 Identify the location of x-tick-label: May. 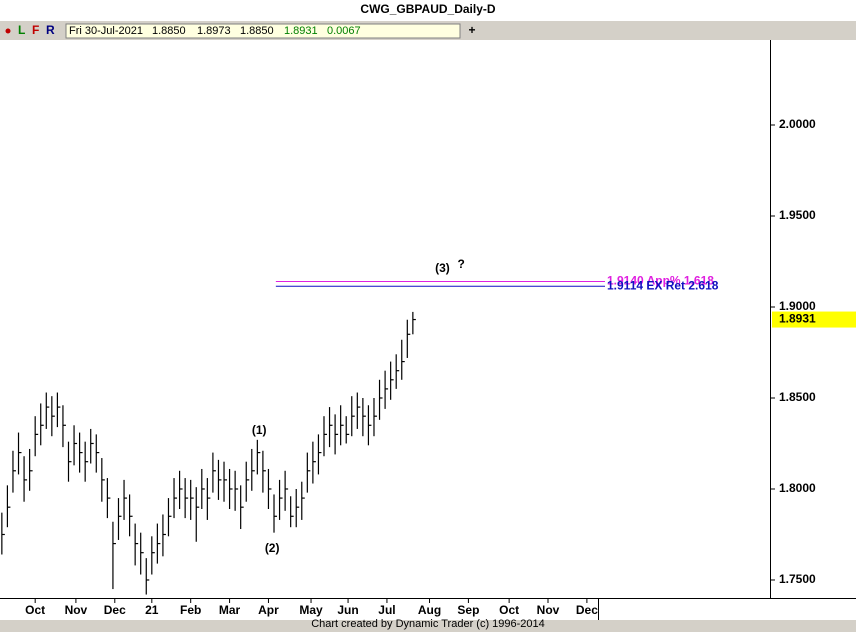
(311, 610).